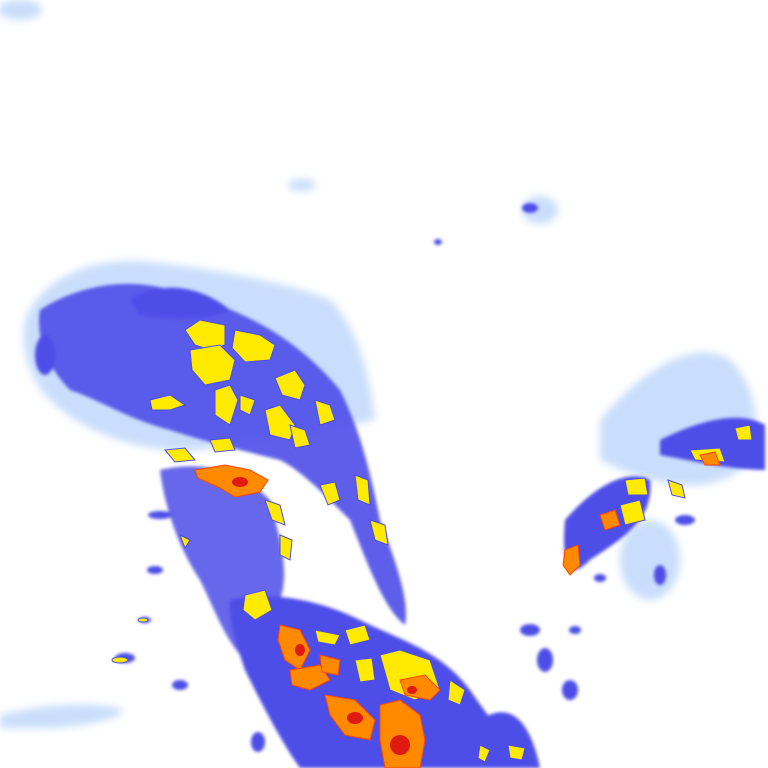 Image resolution: width=768 pixels, height=768 pixels. What do you see at coordinates (324, 616) in the screenshot?
I see `extreme-precip` at bounding box center [324, 616].